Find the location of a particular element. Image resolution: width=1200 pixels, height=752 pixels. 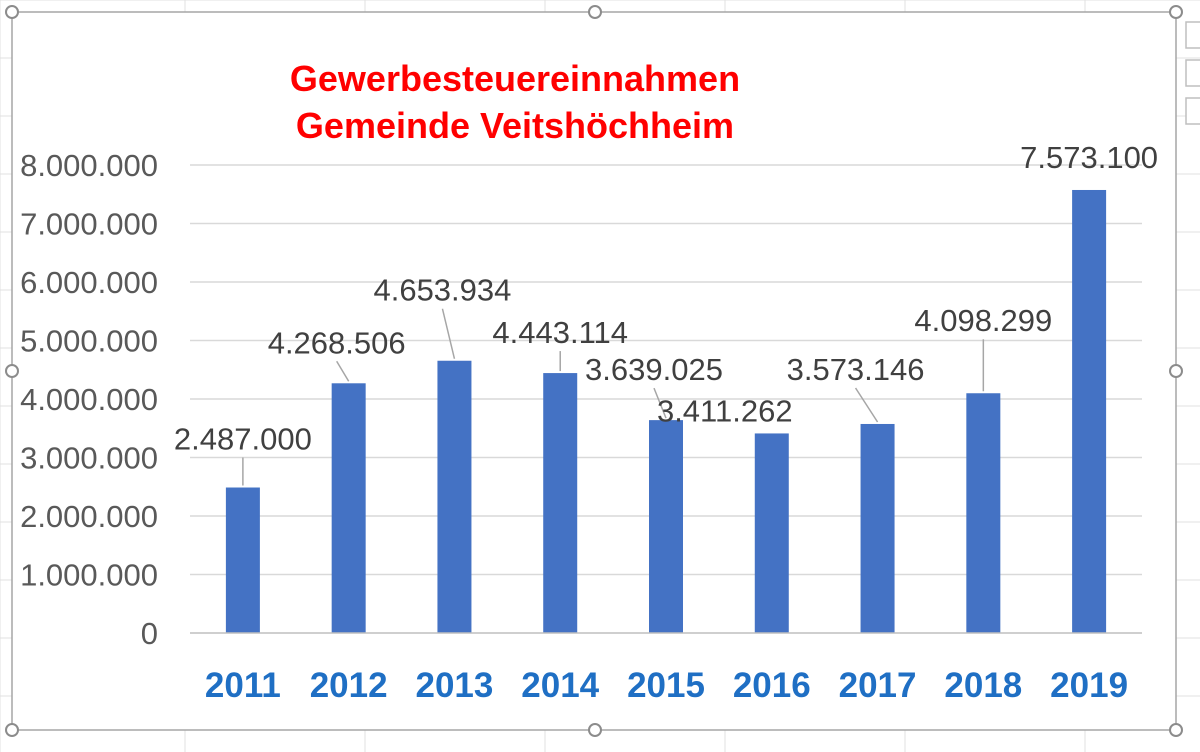

chart-filters-button is located at coordinates (1192, 111).